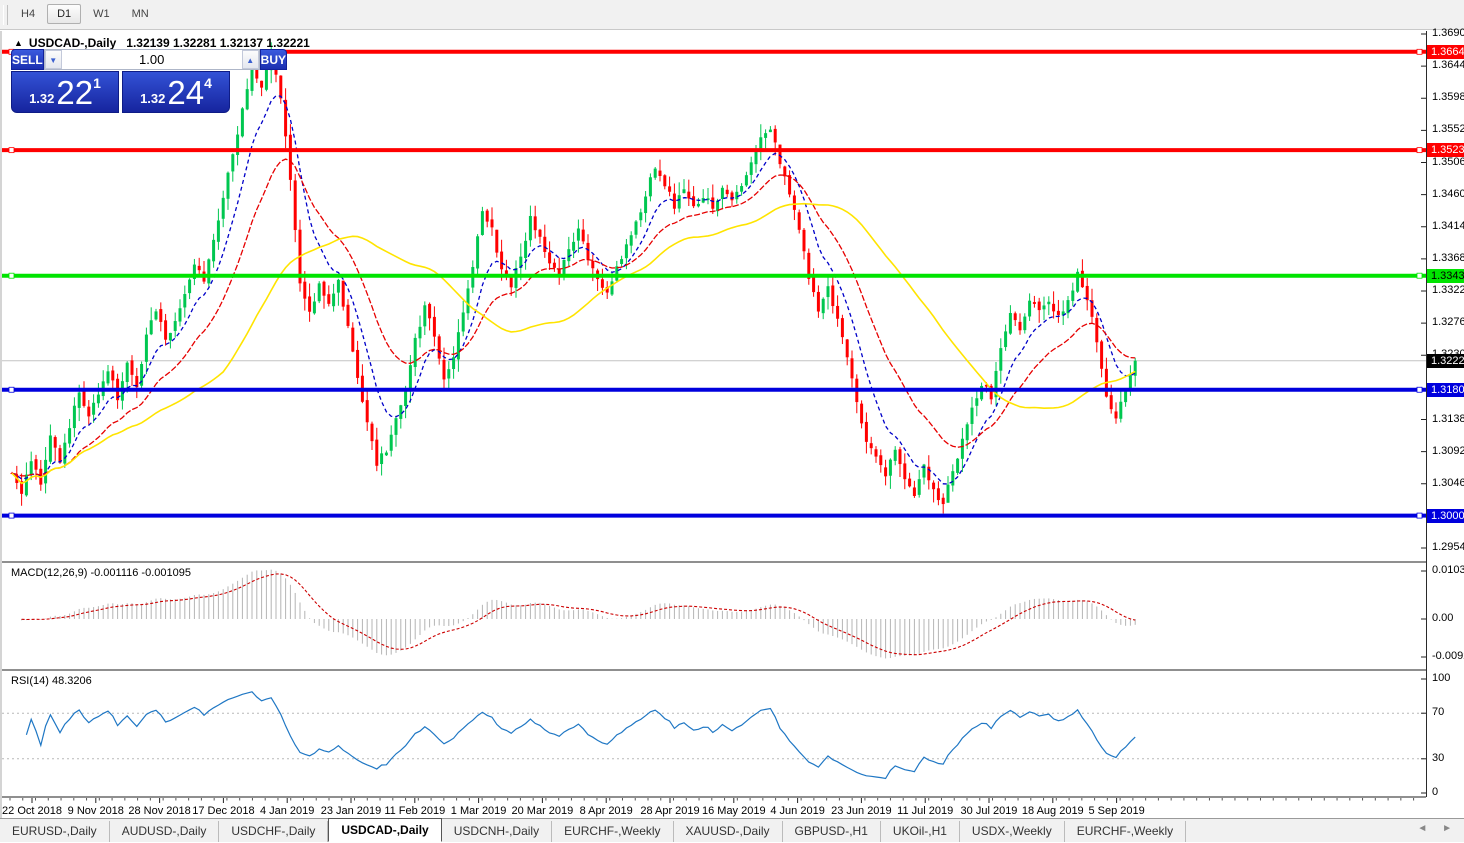 The image size is (1464, 843). I want to click on date-label: 4 Jan 2019, so click(287, 811).